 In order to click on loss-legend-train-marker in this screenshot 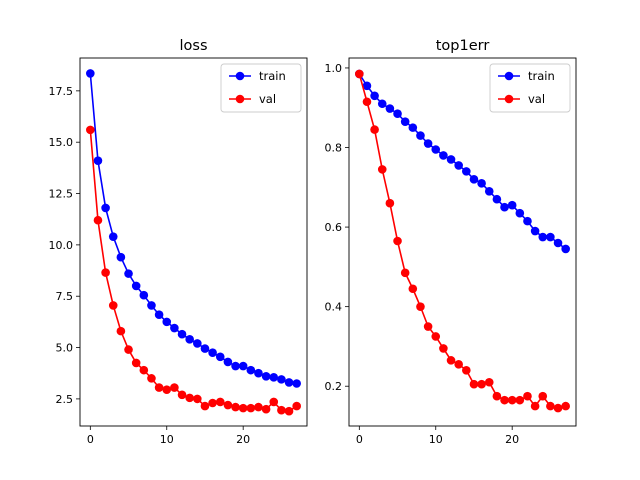, I will do `click(240, 76)`.